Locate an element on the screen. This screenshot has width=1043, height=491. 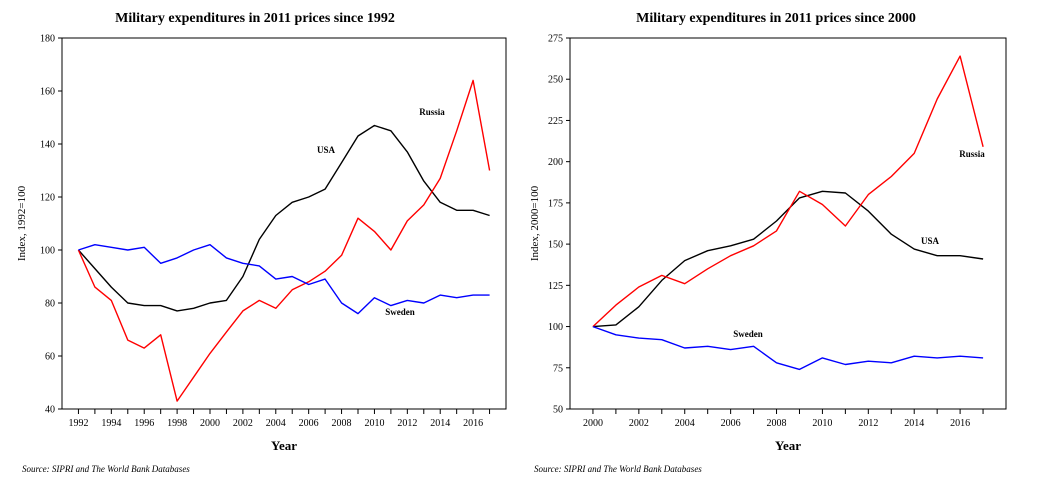
y-tick-label: 140 is located at coordinates (47, 145).